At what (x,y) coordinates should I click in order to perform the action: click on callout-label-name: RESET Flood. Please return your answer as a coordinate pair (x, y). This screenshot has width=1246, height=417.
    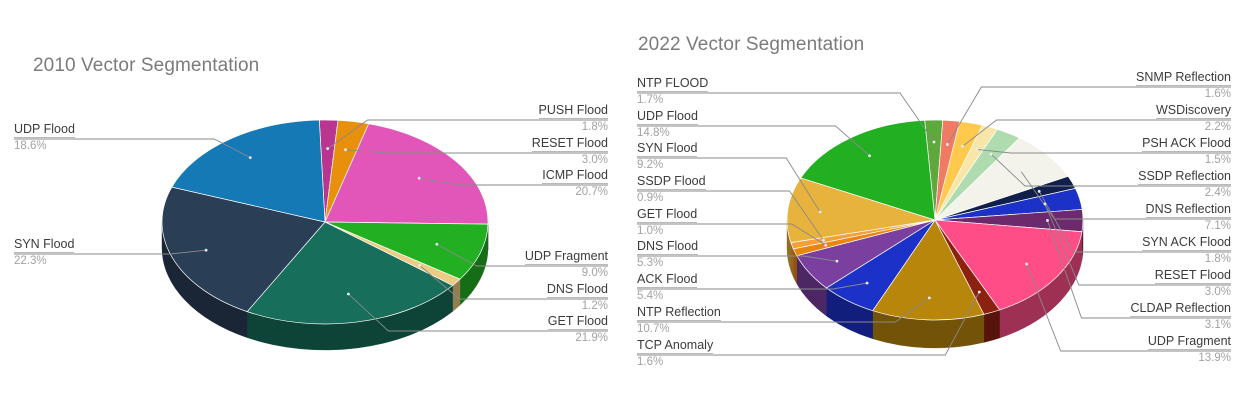
    Looking at the image, I should click on (1192, 275).